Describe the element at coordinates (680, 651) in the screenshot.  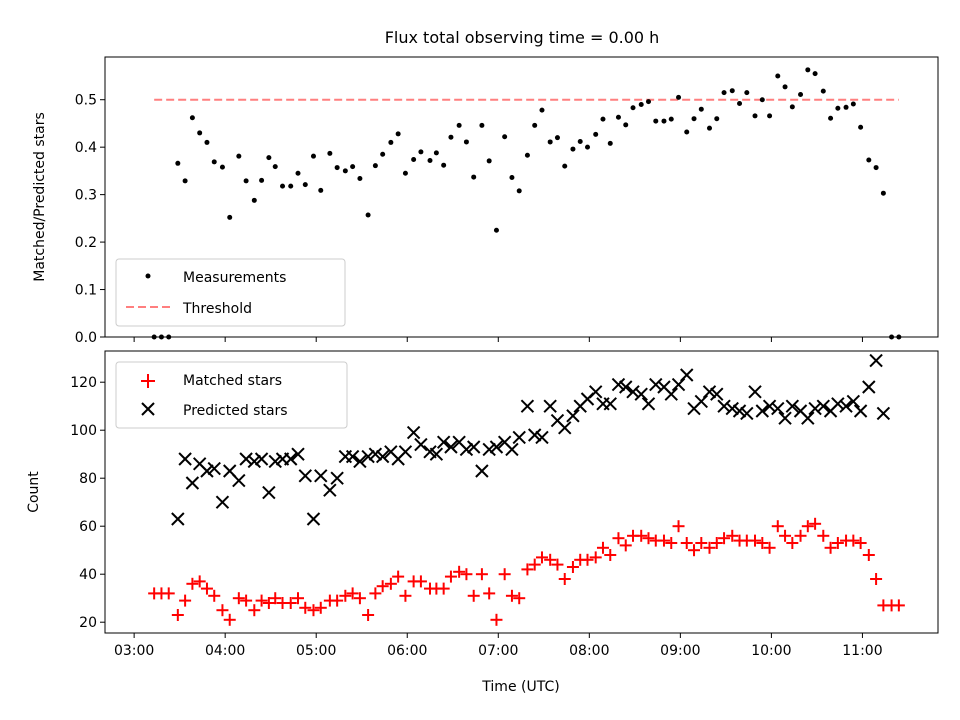
I see `x-tick-label: 09:00` at that location.